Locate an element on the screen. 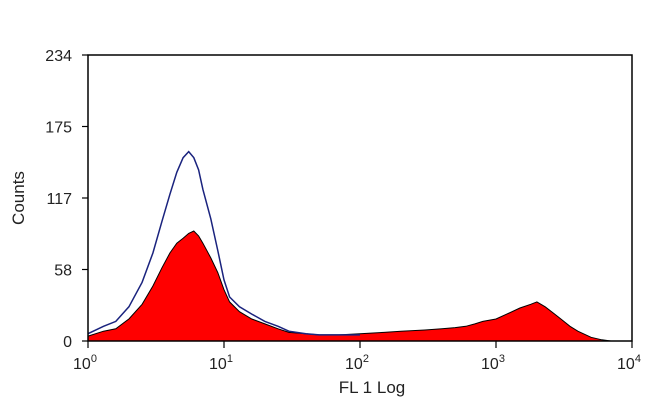 This screenshot has width=650, height=415. y-axis: 0 58 117 175 234 is located at coordinates (66, 199).